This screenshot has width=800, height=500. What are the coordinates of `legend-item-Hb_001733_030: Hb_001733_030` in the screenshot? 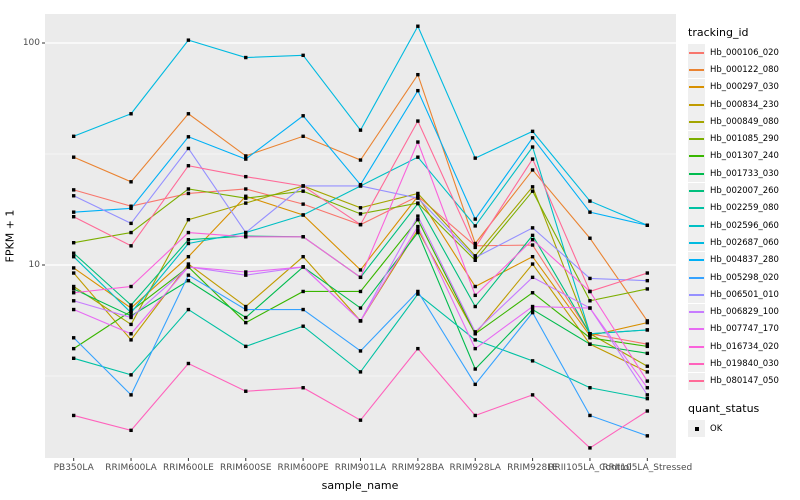 It's located at (743, 174).